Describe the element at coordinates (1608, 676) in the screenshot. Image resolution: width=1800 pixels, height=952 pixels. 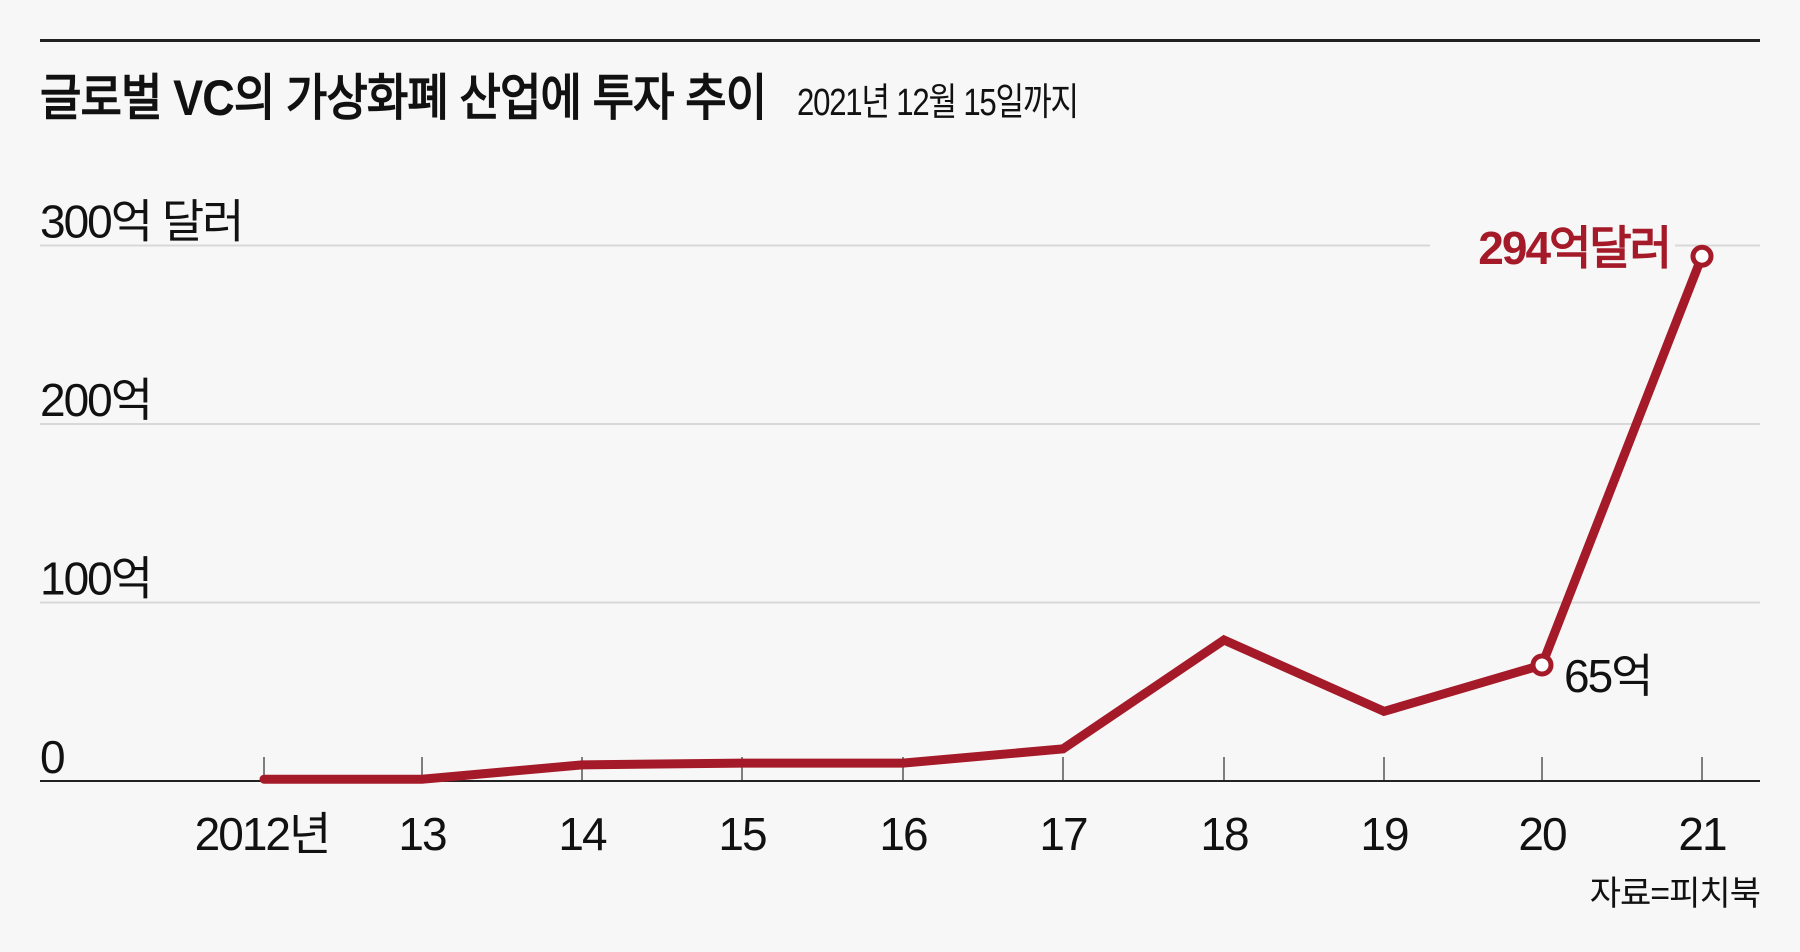
I see `annotation-2020: 65억` at that location.